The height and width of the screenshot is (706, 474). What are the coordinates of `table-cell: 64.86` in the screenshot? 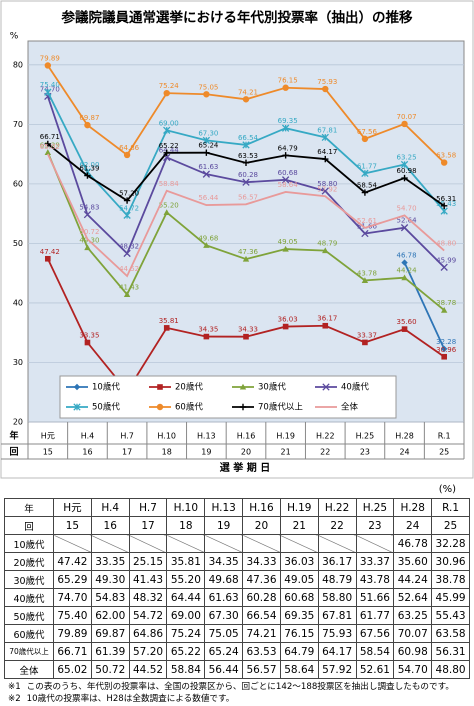 It's located at (148, 633).